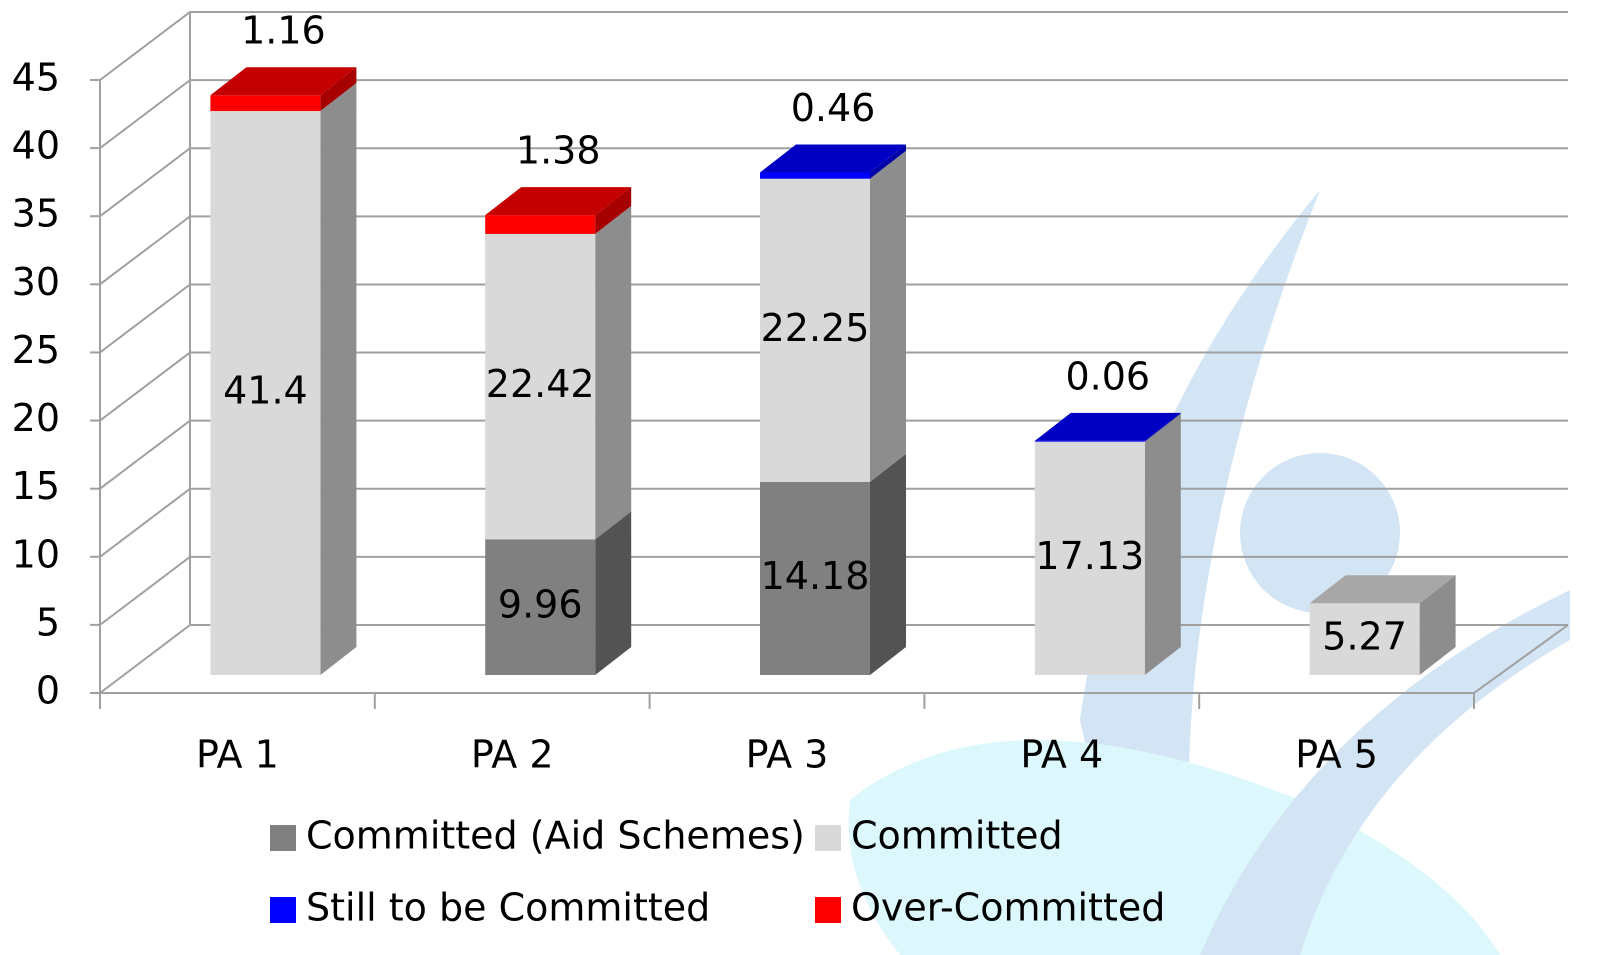 The width and height of the screenshot is (1611, 955). Describe the element at coordinates (787, 755) in the screenshot. I see `x-tick-label: PA 3` at that location.